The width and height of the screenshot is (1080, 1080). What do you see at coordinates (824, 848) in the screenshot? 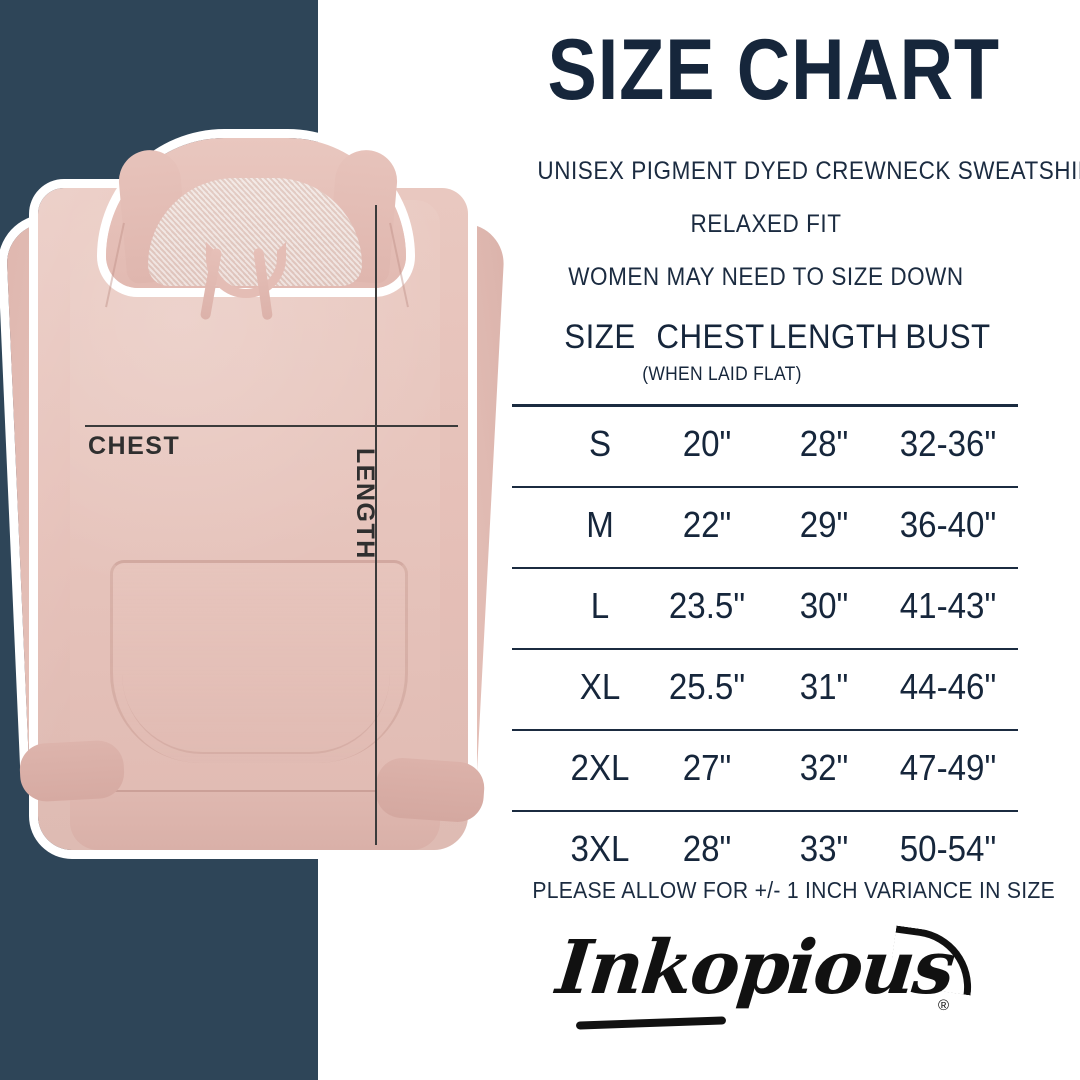
I see `cell-length: 33"` at bounding box center [824, 848].